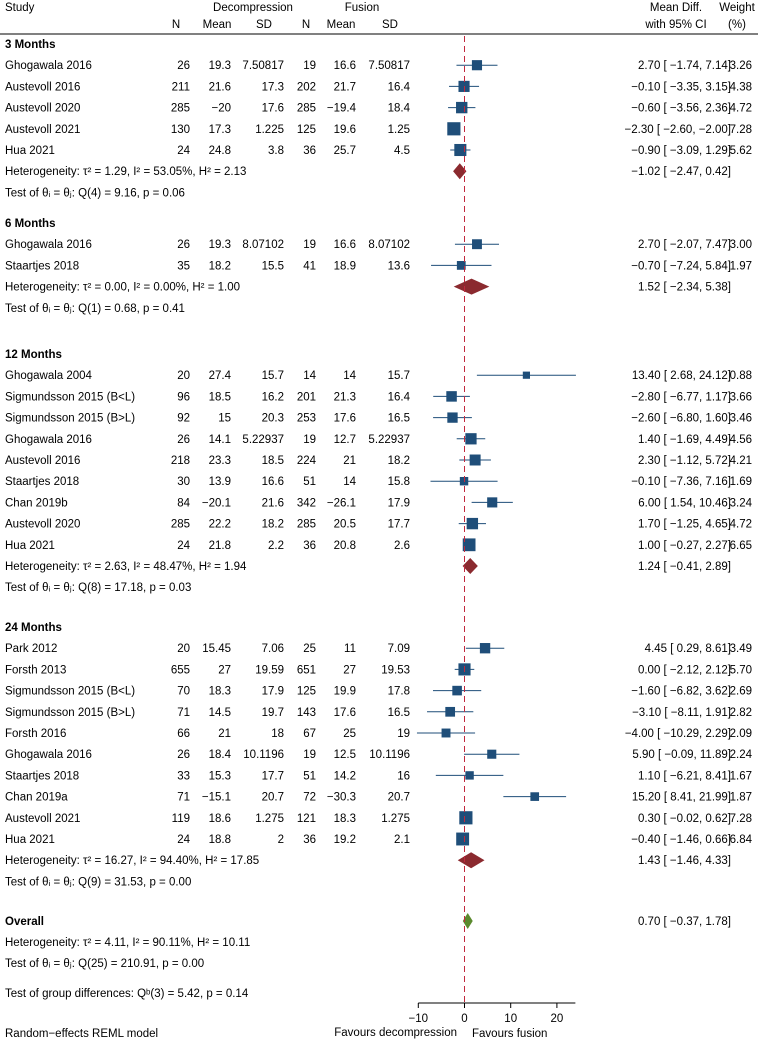 The width and height of the screenshot is (758, 1041). Describe the element at coordinates (220, 440) in the screenshot. I see `decompression-mean: 14.1` at that location.